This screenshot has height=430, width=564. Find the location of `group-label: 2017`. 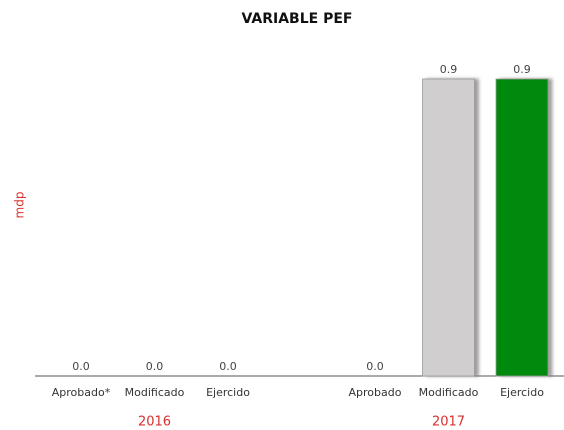

group-label: 2017 is located at coordinates (448, 422).